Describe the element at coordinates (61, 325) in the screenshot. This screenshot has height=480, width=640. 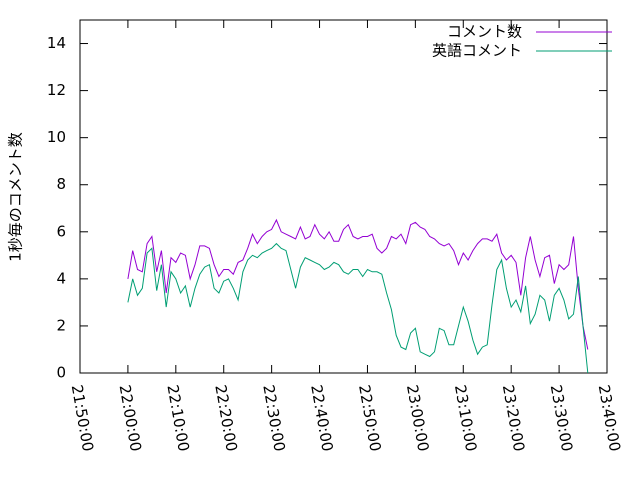
I see `y-tick-label: 2` at that location.